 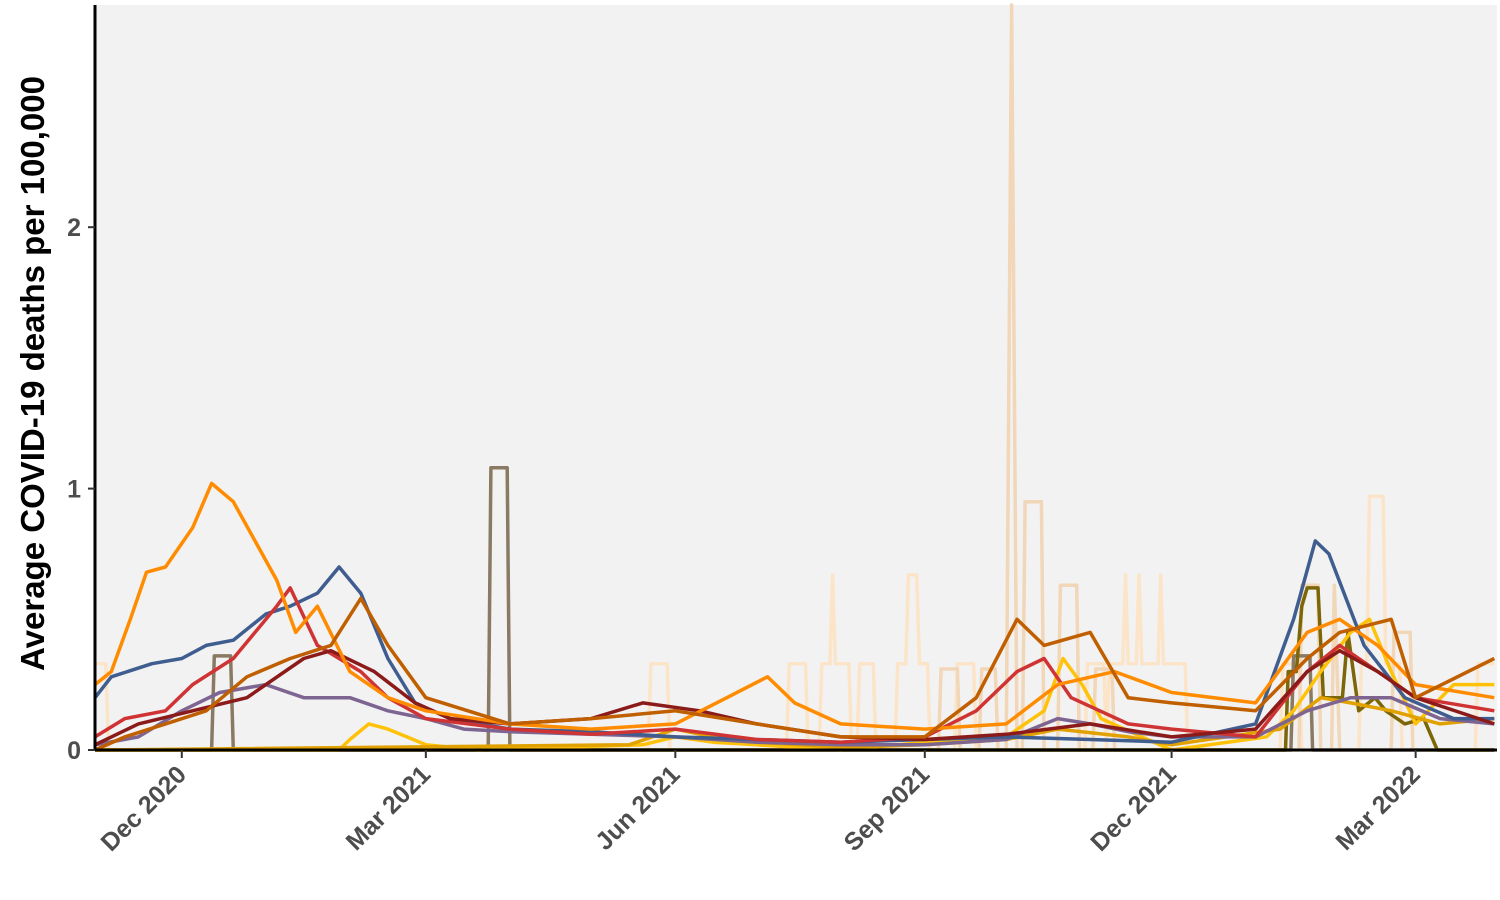 I want to click on y-axis-ticks: 0 1 2, so click(x=81, y=489).